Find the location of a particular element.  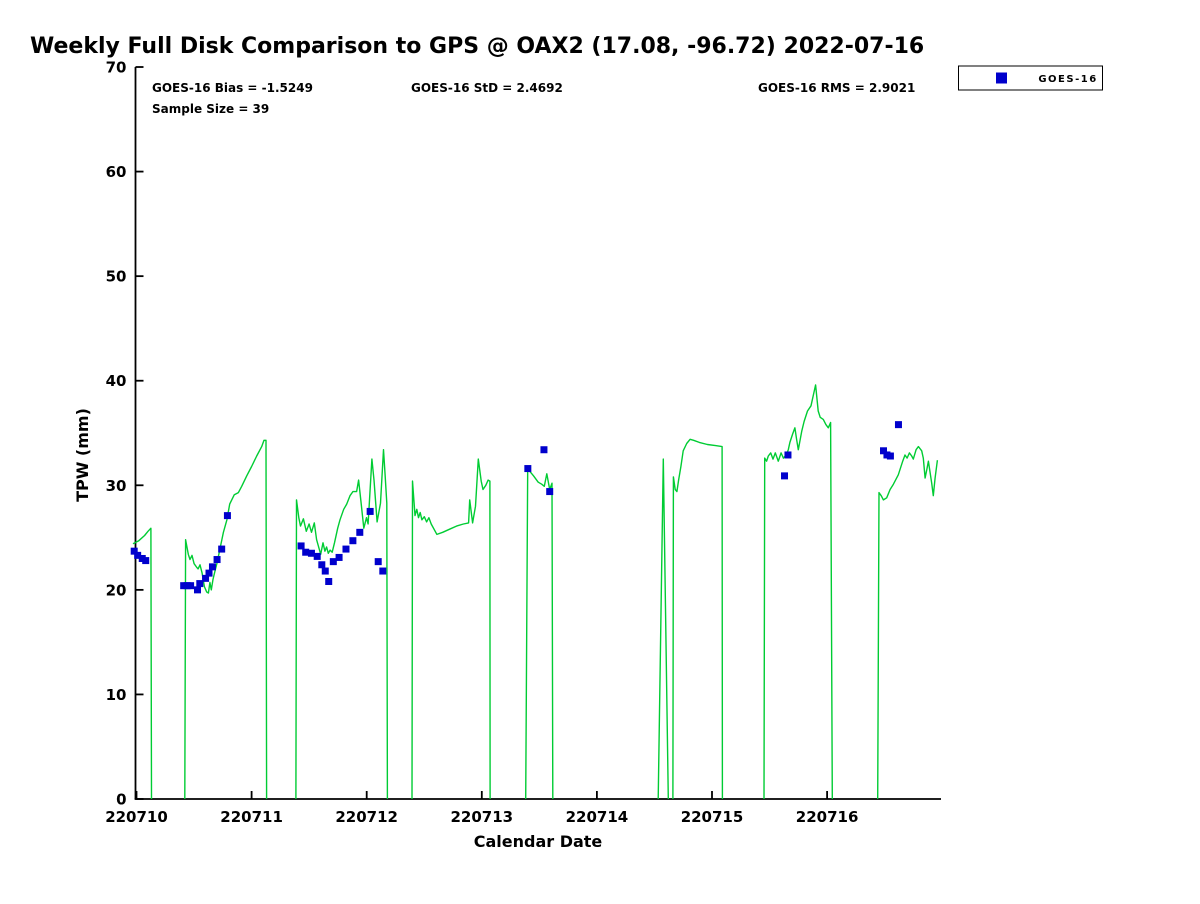

x-tick-label: 220715 is located at coordinates (712, 817).